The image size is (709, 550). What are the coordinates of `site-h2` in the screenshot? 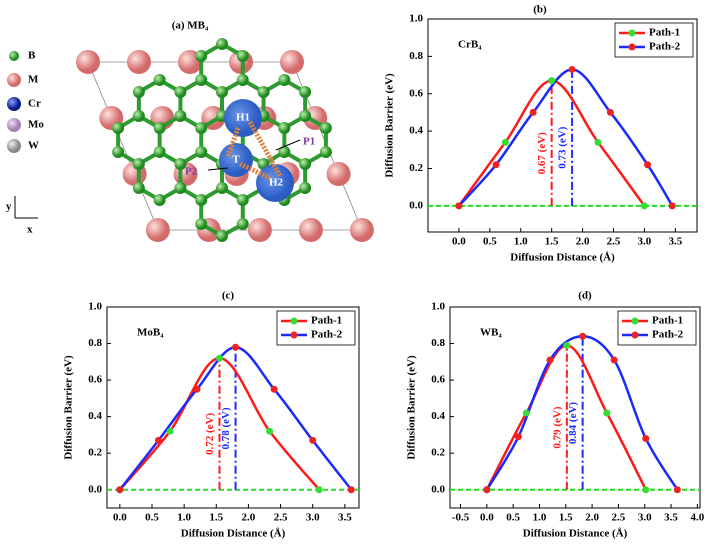 It's located at (275, 183).